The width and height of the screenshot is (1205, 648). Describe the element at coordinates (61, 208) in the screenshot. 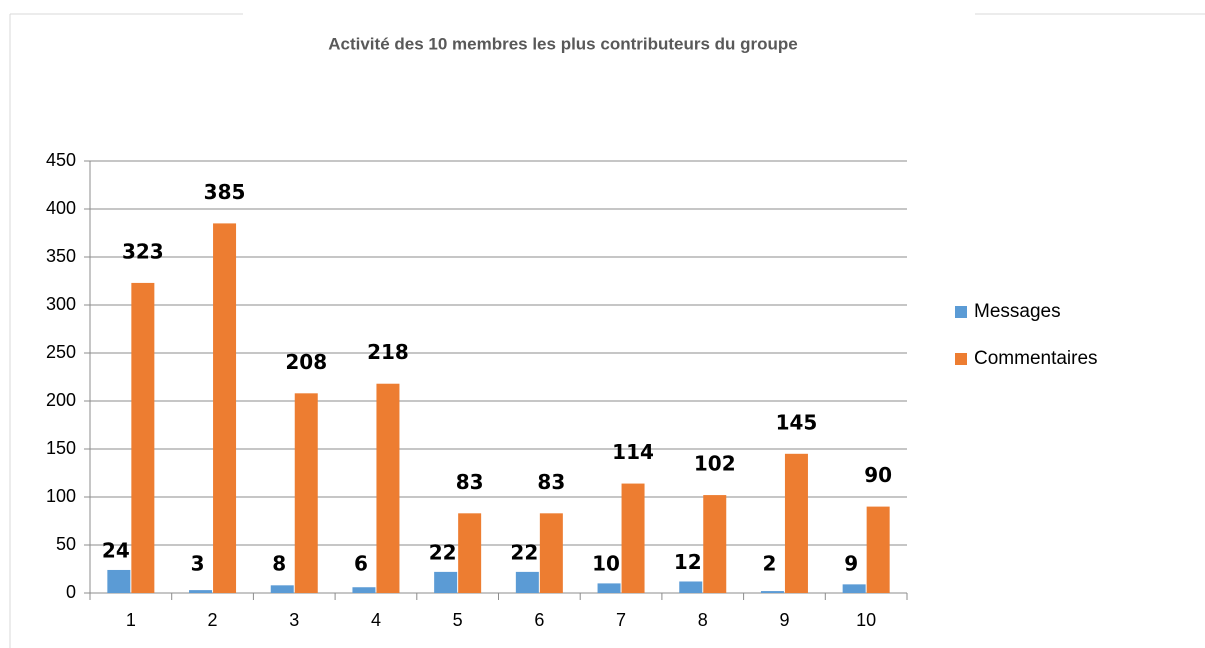

I see `y-tick-label: 400` at that location.